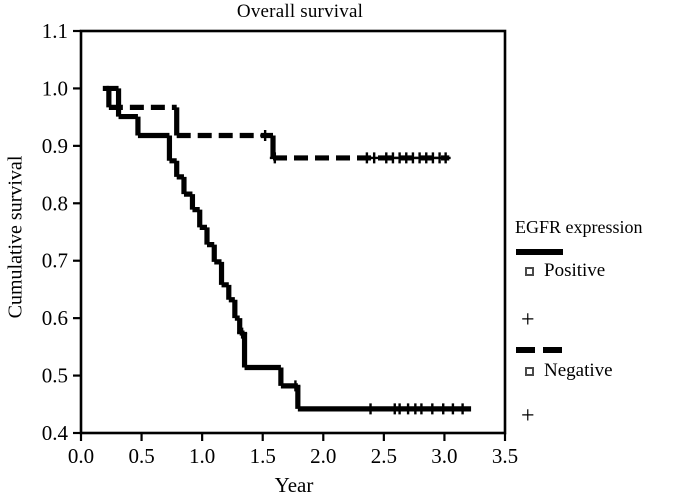 Image resolution: width=680 pixels, height=500 pixels. What do you see at coordinates (81, 456) in the screenshot?
I see `x-tick-label: 0.0` at bounding box center [81, 456].